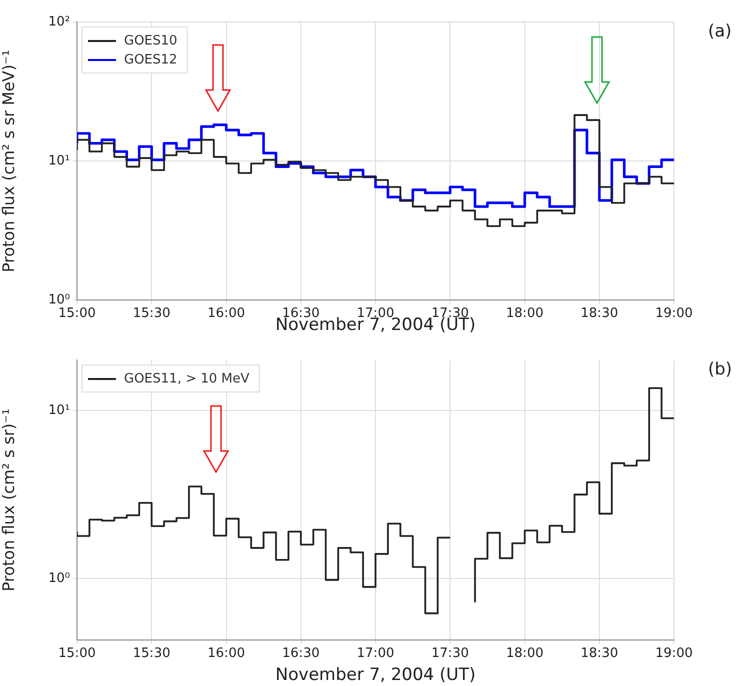 This screenshot has width=740, height=686. What do you see at coordinates (9, 161) in the screenshot?
I see `y-axis-title: Proton flux (cm² s sr MeV)⁻¹` at bounding box center [9, 161].